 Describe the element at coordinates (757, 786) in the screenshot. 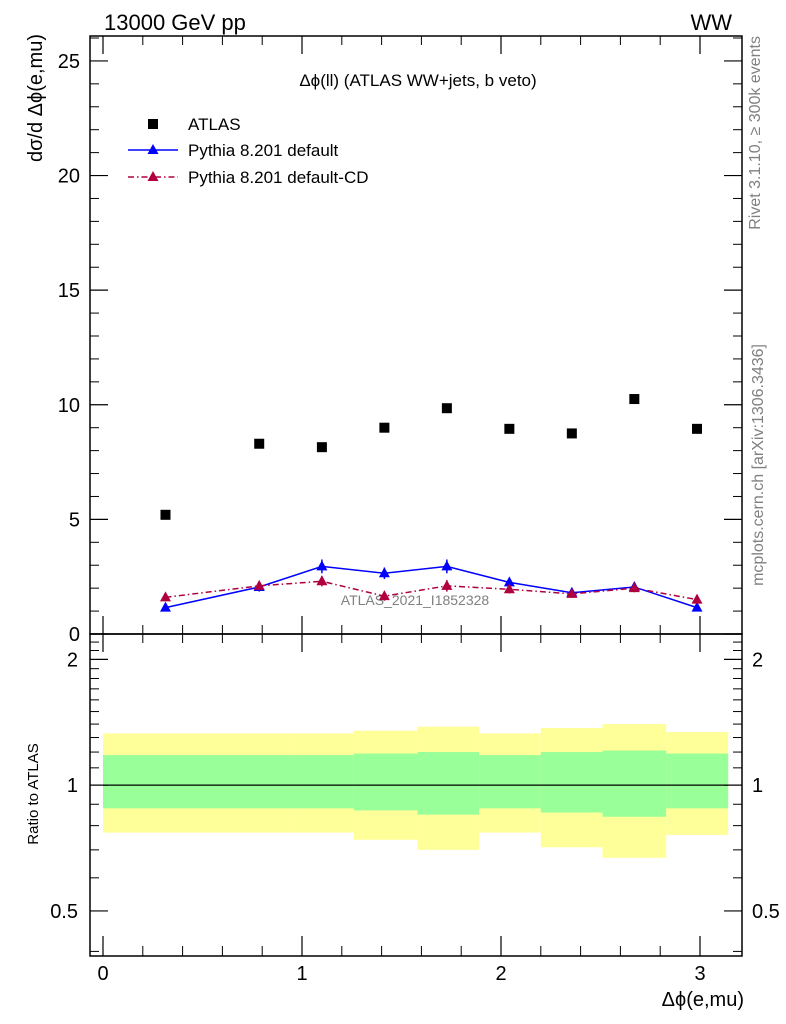

I see `ratio-y-tick-label-right: 1` at that location.